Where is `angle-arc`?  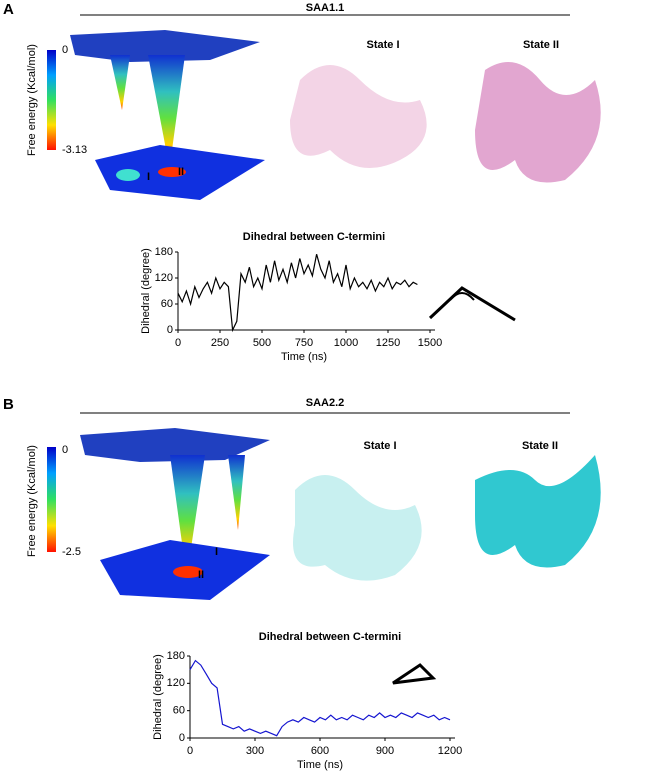
angle-arc is located at coordinates (462, 296).